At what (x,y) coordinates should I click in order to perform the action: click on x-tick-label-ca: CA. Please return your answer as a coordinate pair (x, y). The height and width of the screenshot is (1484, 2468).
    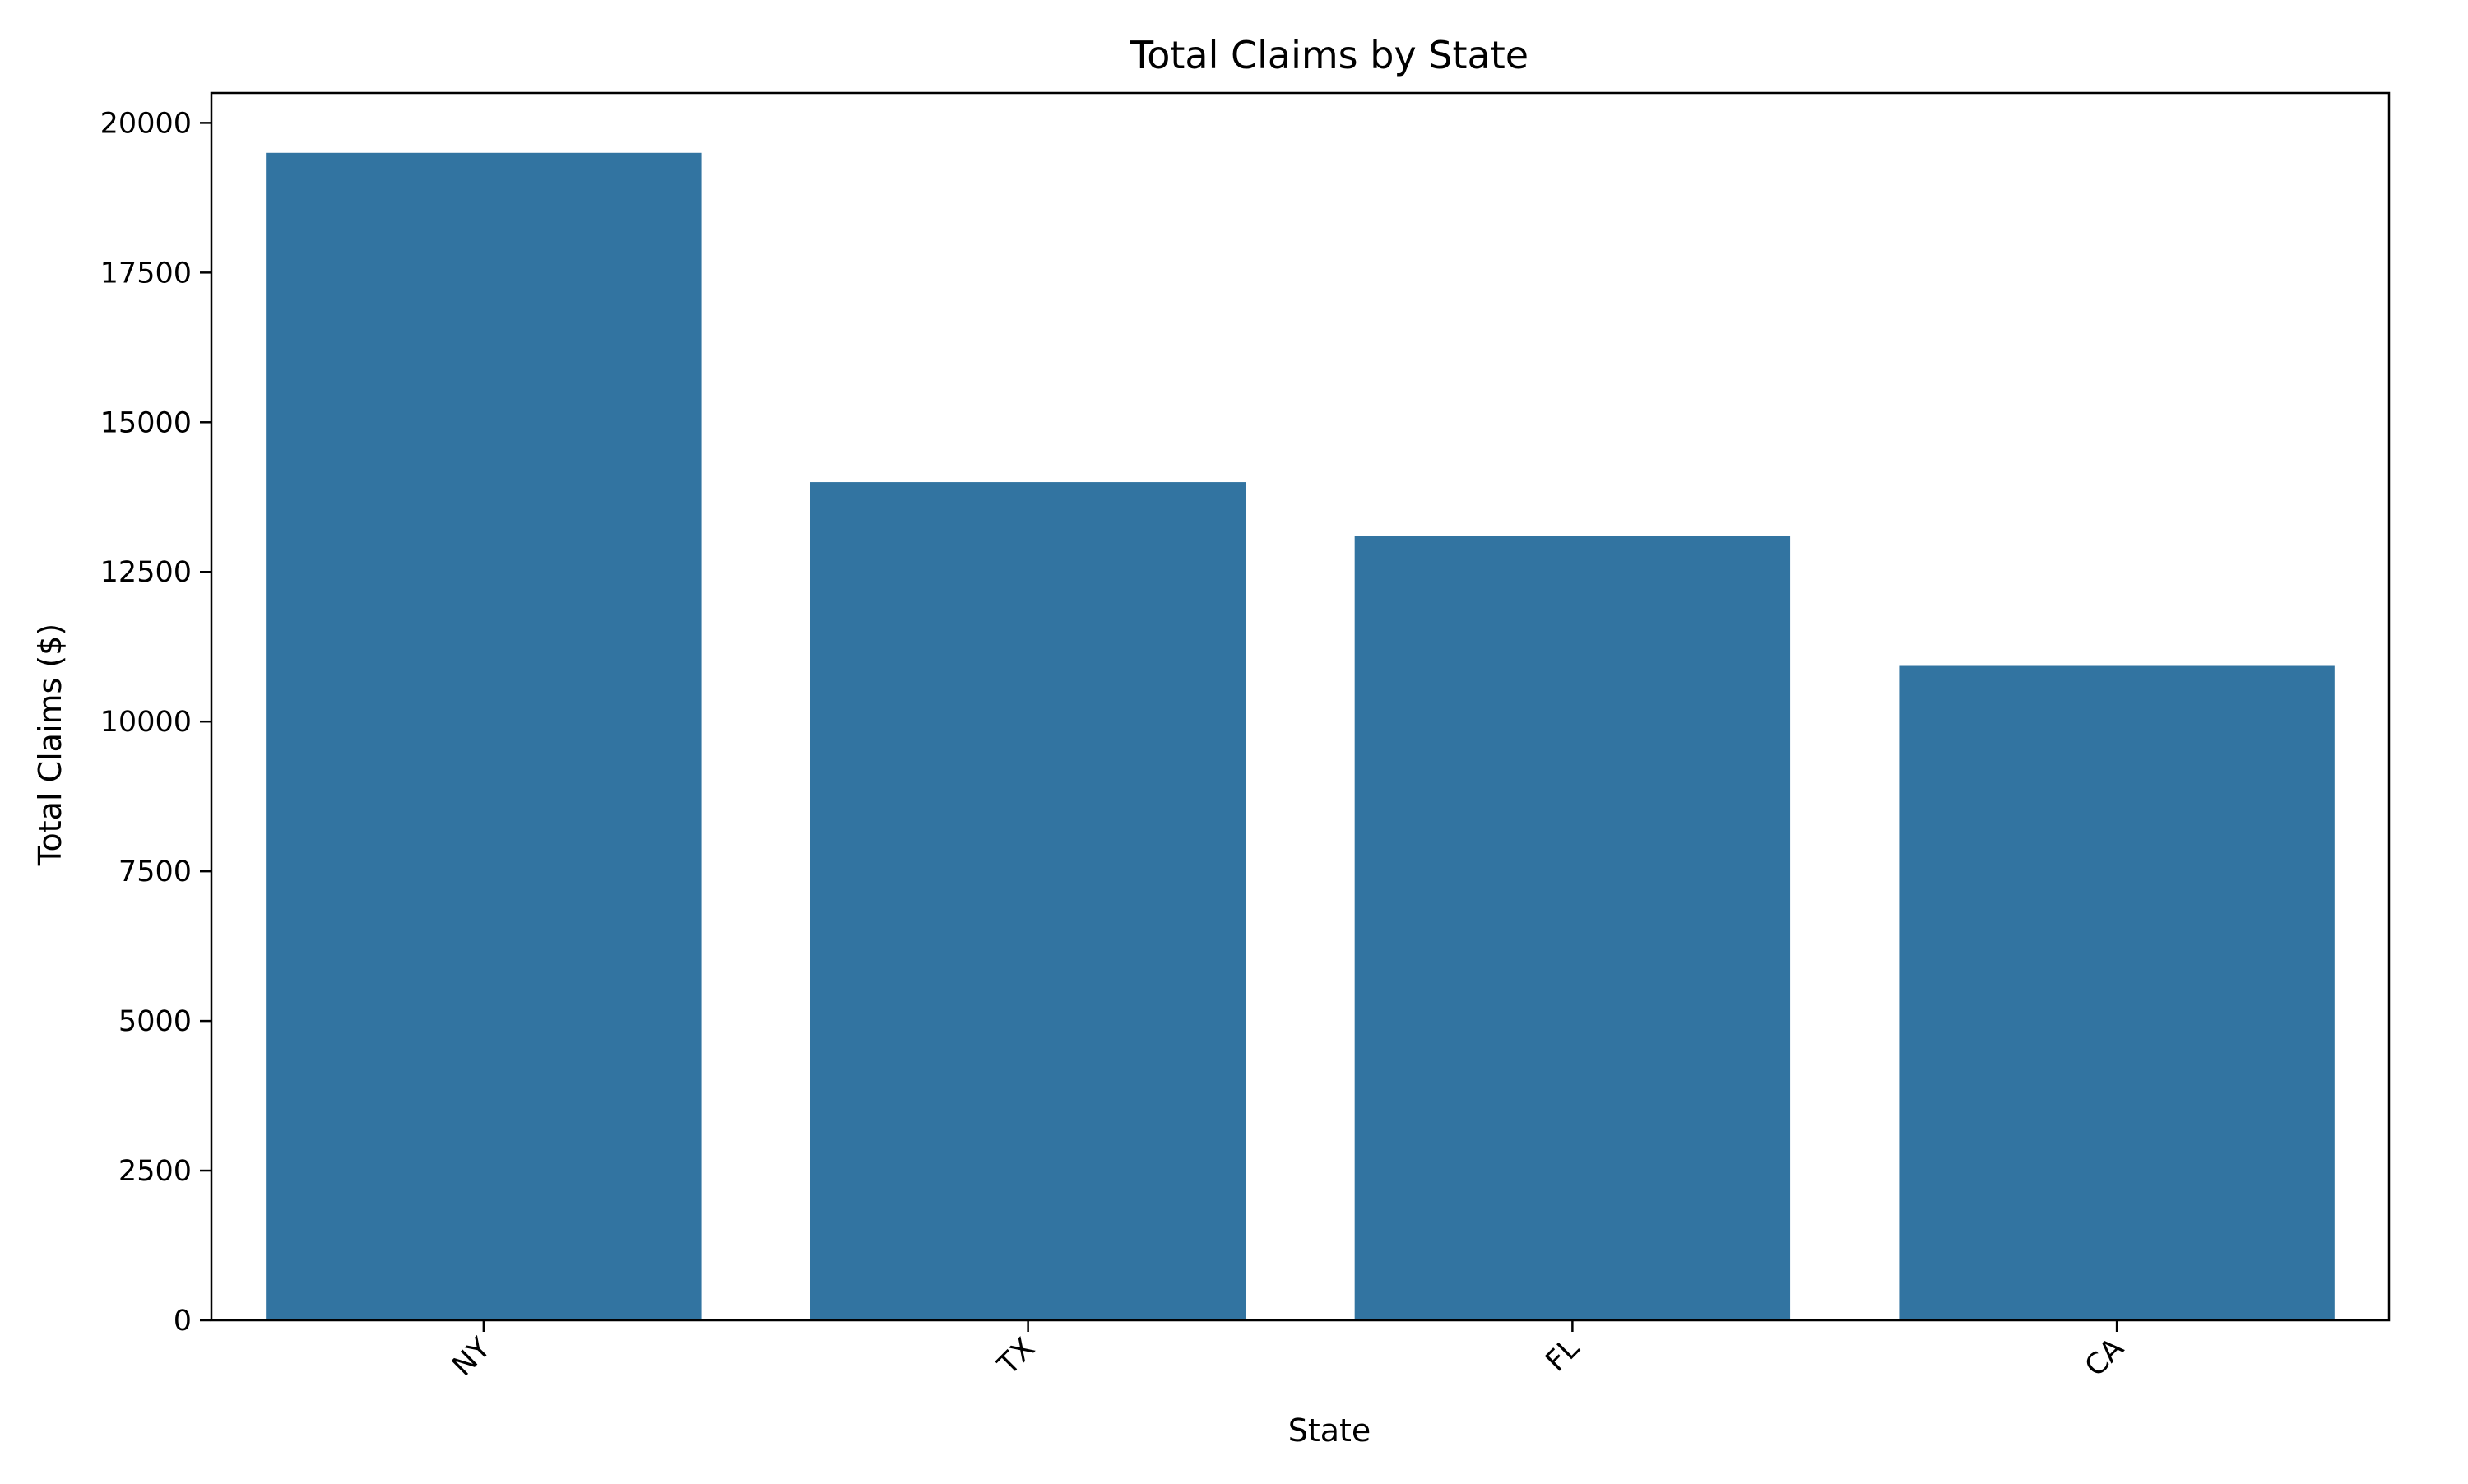
    Looking at the image, I should click on (2105, 1358).